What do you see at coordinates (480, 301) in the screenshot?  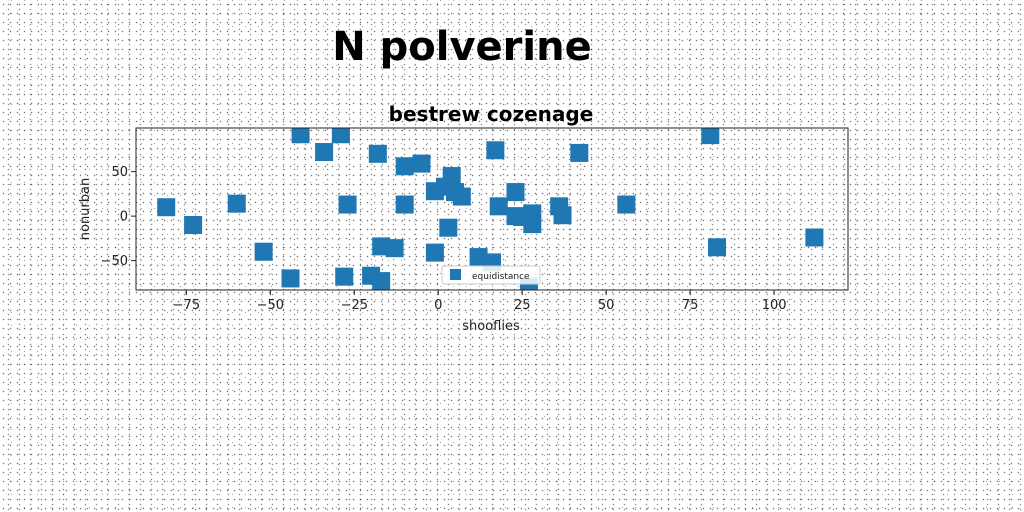 I see `x-axis-ticks: −75 −50 −25 0 25 50 75 100` at bounding box center [480, 301].